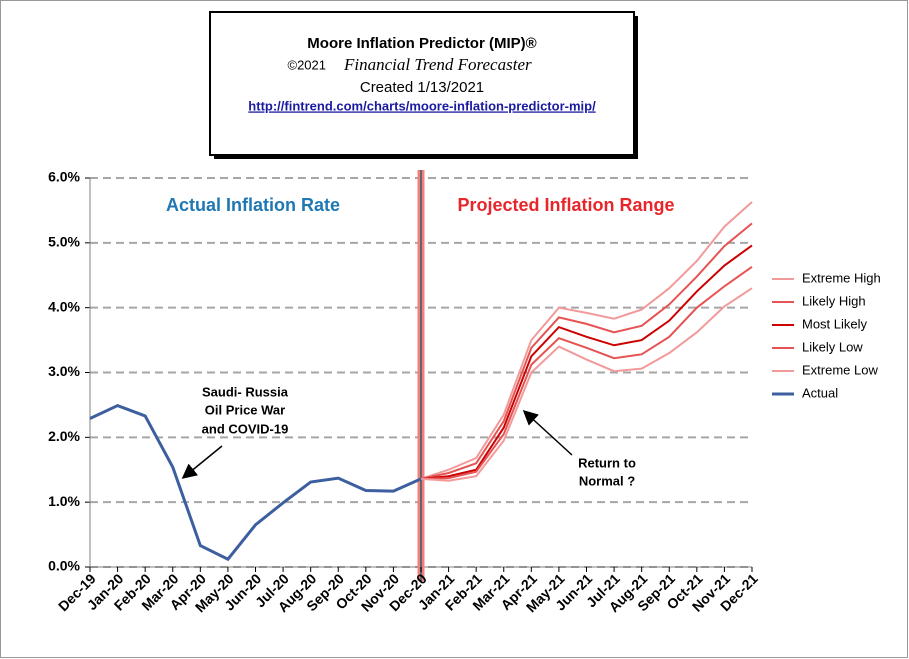 The height and width of the screenshot is (659, 909). What do you see at coordinates (245, 428) in the screenshot?
I see `annotation: and COVID-19` at bounding box center [245, 428].